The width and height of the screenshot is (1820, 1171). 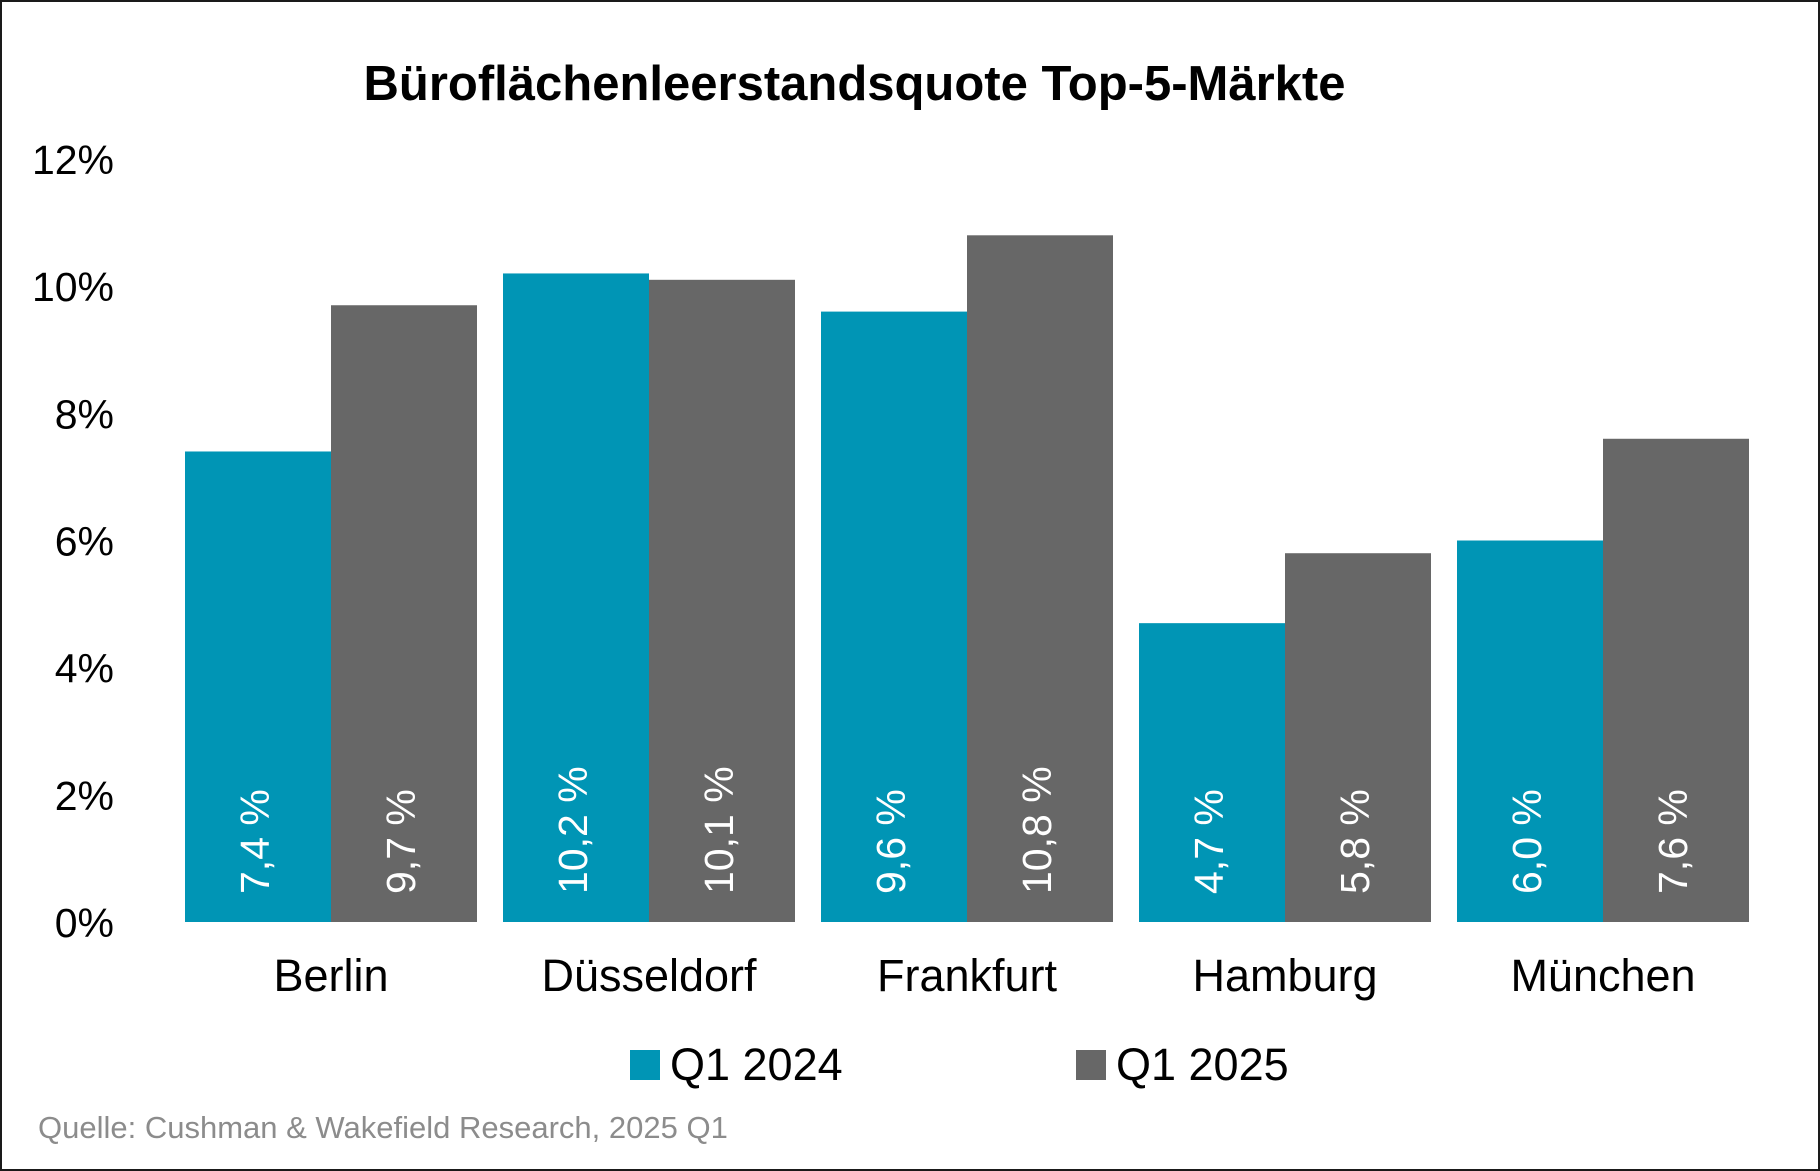 What do you see at coordinates (330, 975) in the screenshot?
I see `x-tick-label-berlin: Berlin` at bounding box center [330, 975].